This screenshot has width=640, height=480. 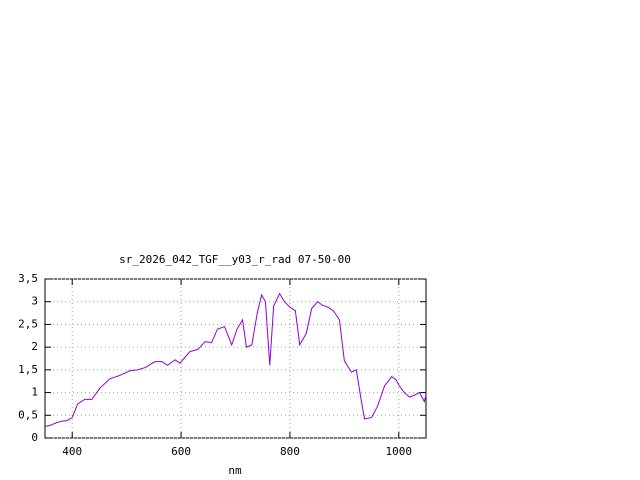 What do you see at coordinates (399, 451) in the screenshot?
I see `x-tick-label: 1000` at bounding box center [399, 451].